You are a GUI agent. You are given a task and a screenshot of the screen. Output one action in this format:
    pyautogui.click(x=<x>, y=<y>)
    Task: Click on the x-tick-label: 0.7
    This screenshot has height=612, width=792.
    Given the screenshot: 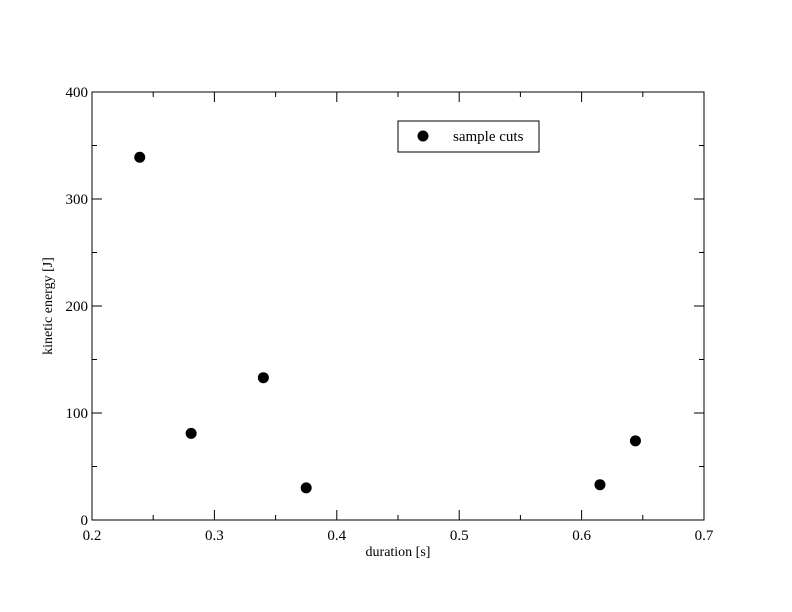 What is the action you would take?
    pyautogui.click(x=704, y=536)
    